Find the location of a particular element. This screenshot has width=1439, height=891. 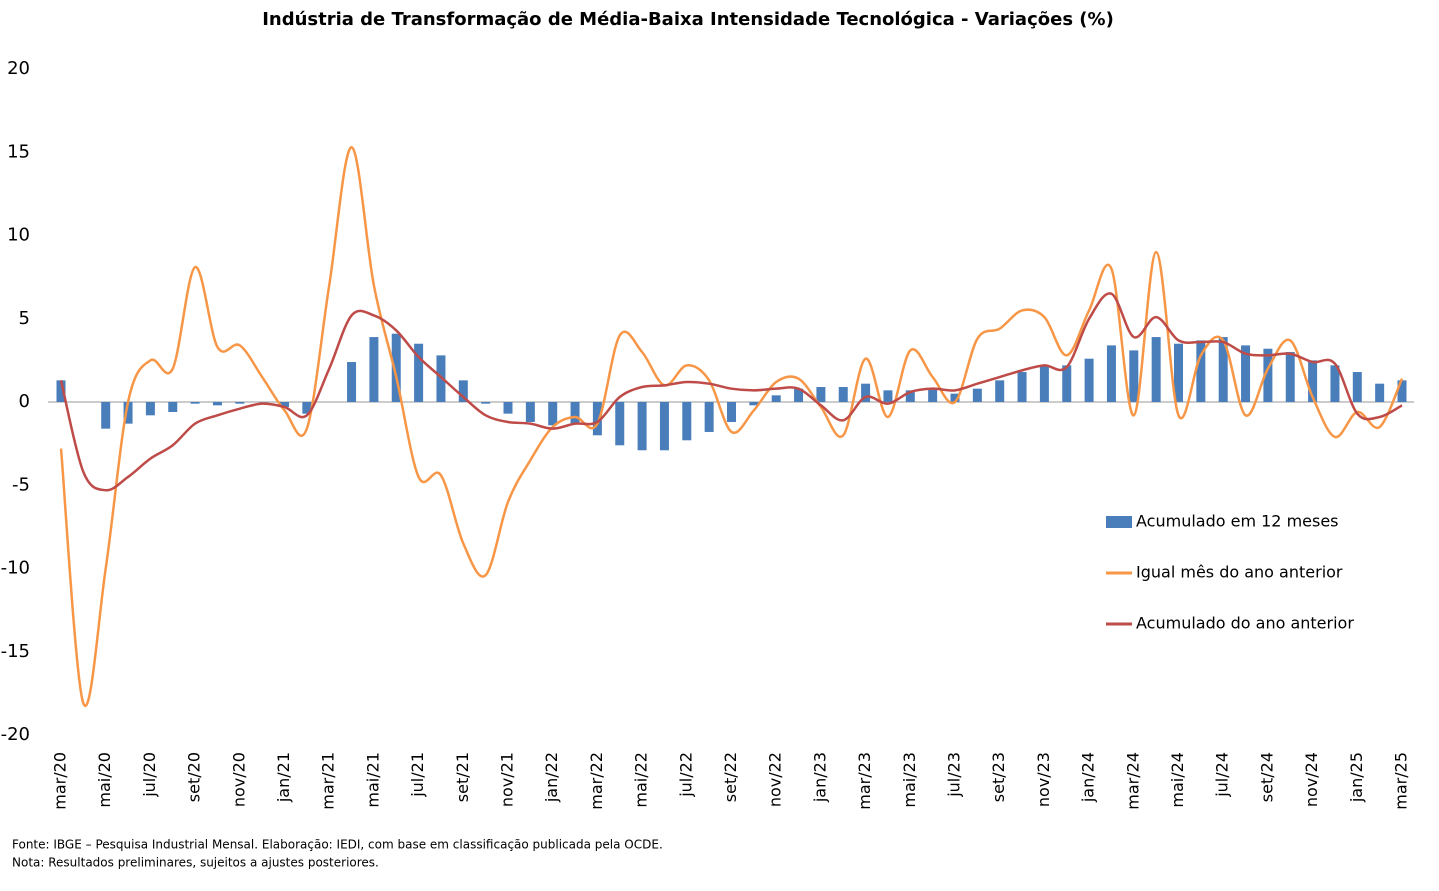

legend-swatch is located at coordinates (1119, 522).